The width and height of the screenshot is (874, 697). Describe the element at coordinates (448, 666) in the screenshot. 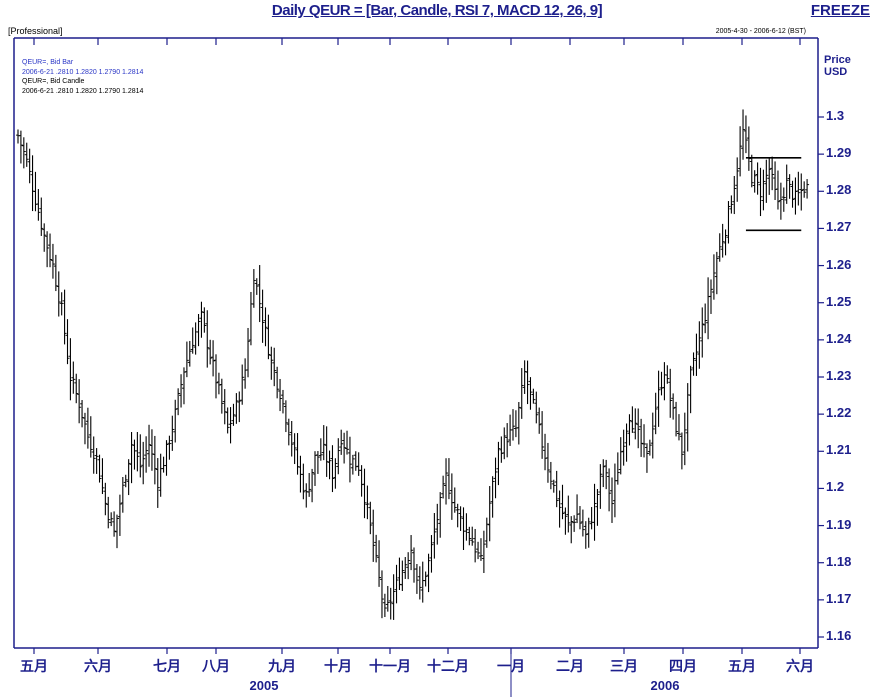

I see `x-month-label: 十二月` at that location.